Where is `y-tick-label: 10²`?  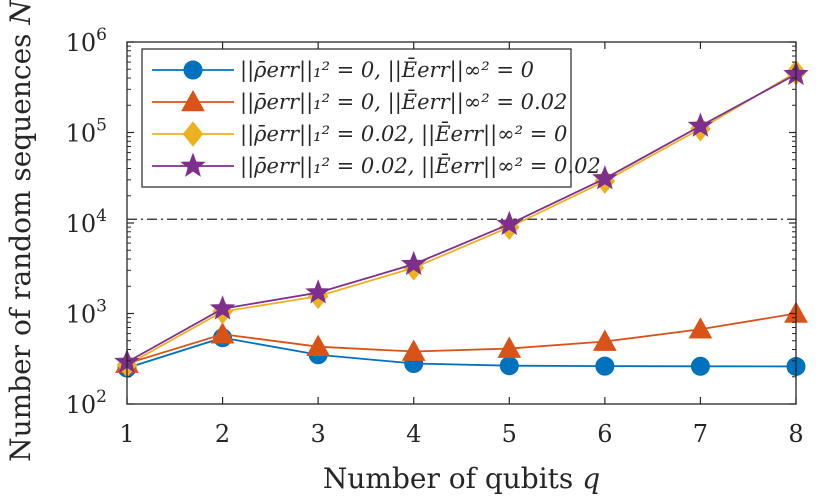 y-tick-label: 10² is located at coordinates (86, 403).